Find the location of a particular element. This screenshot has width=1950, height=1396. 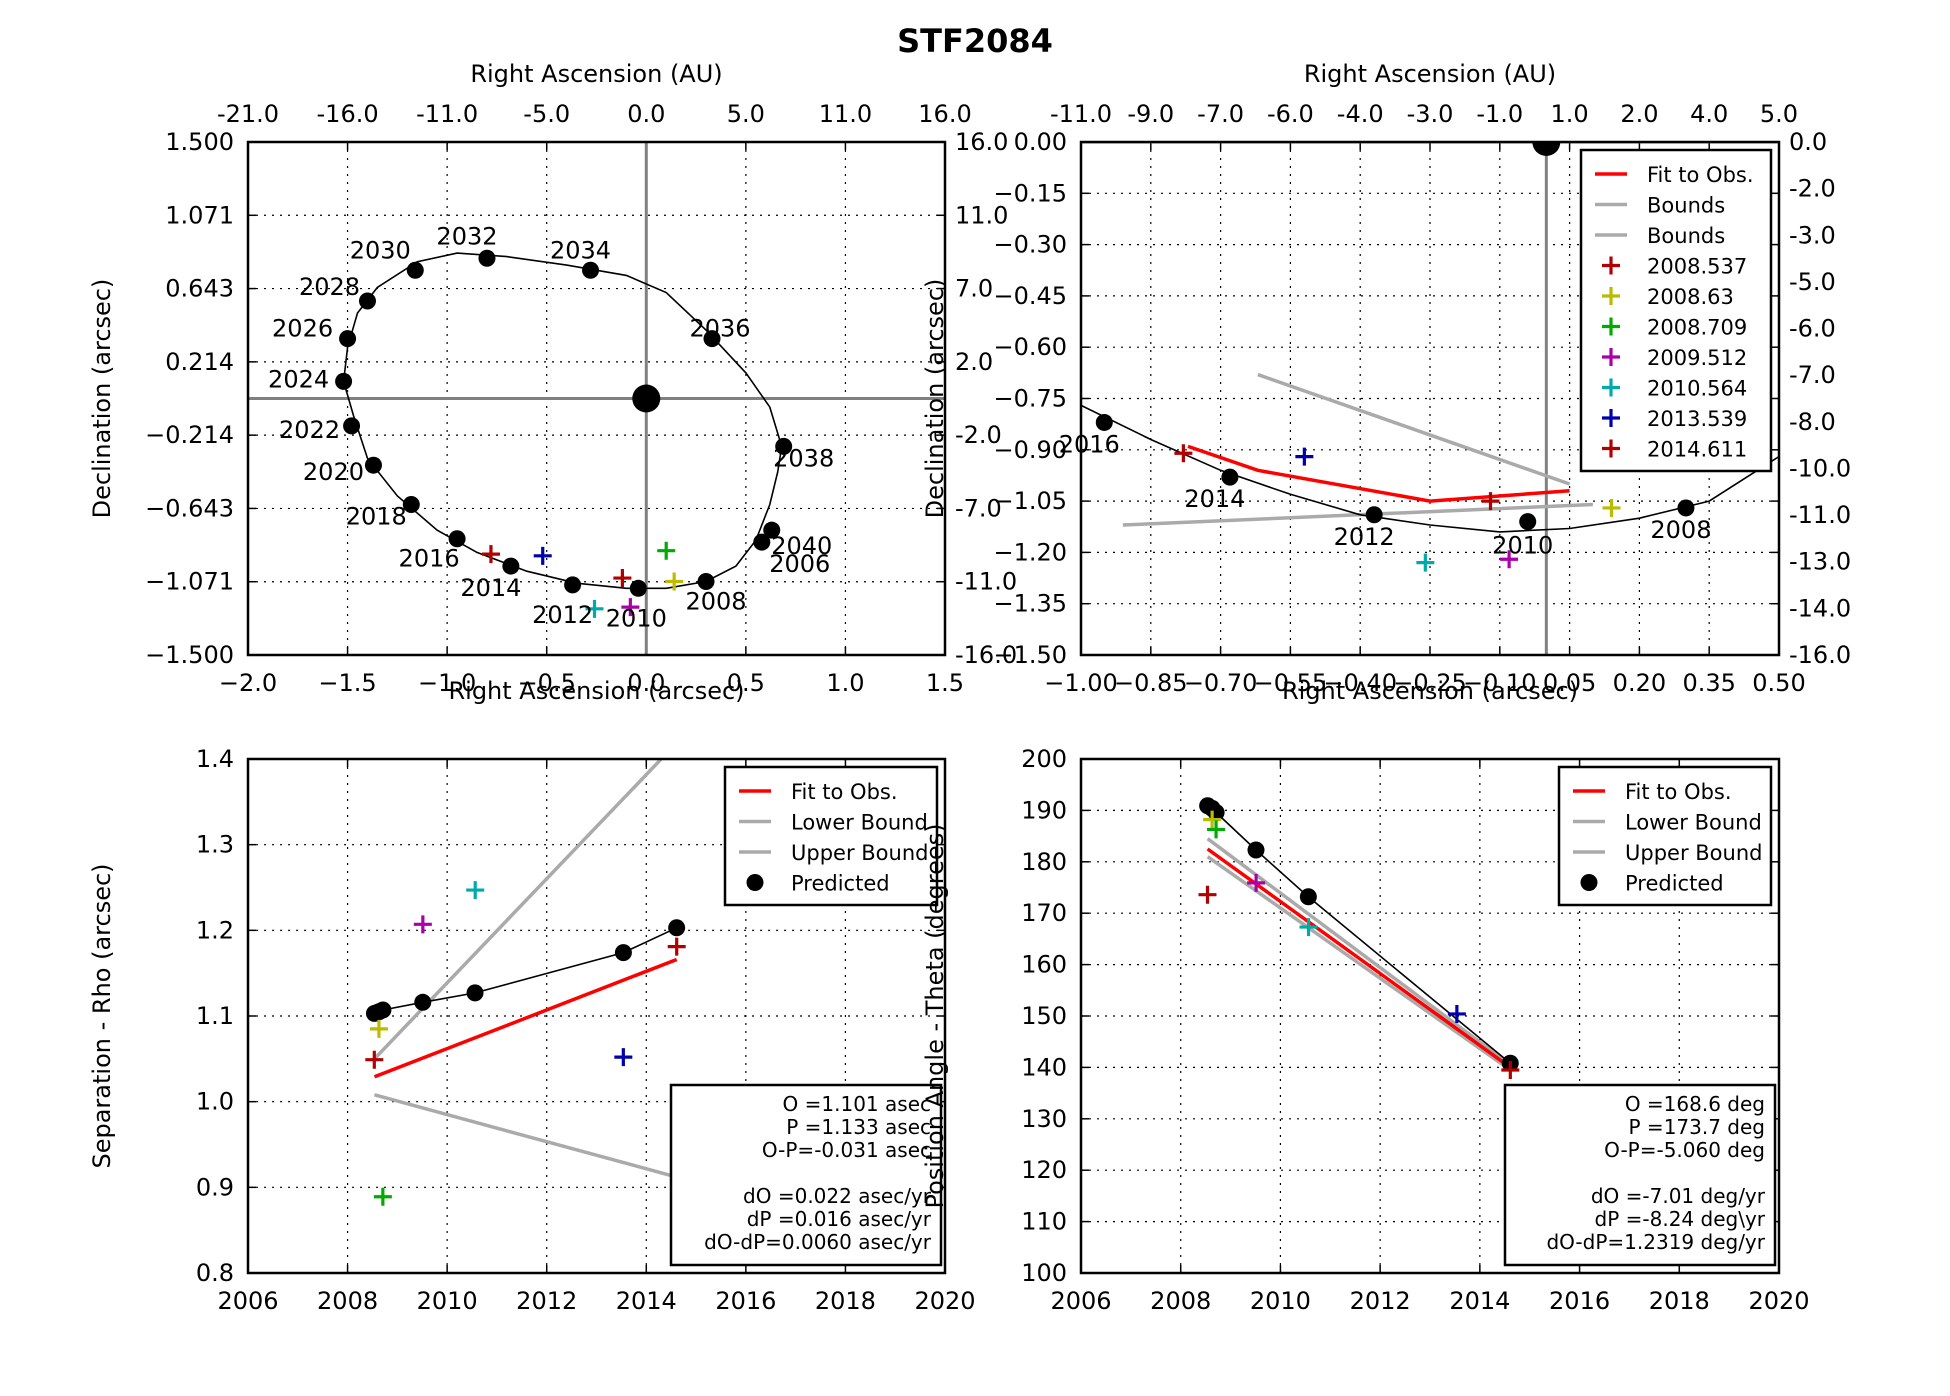

primary-star is located at coordinates (646, 398).